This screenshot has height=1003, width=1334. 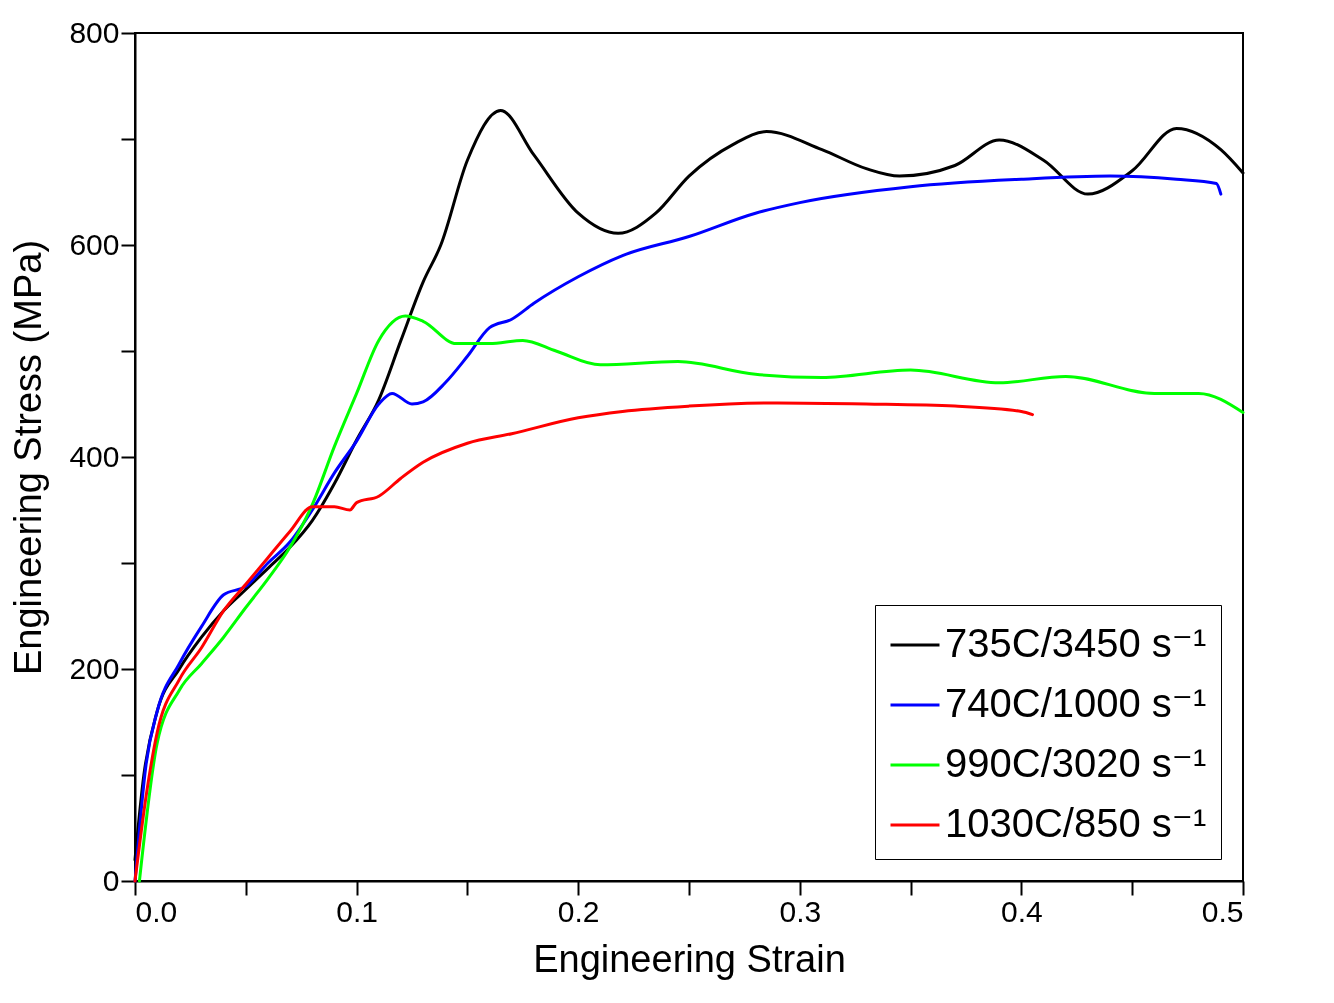 I want to click on x-axis-title: Engineering Strain, so click(x=689, y=958).